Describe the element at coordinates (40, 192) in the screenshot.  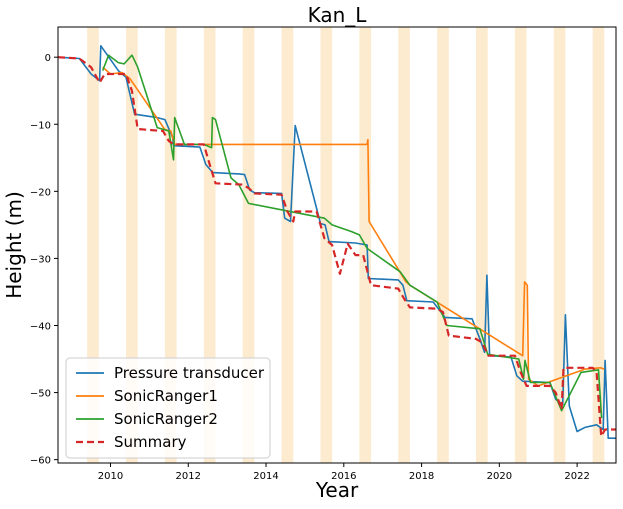
I see `y-tick-label: −20` at that location.